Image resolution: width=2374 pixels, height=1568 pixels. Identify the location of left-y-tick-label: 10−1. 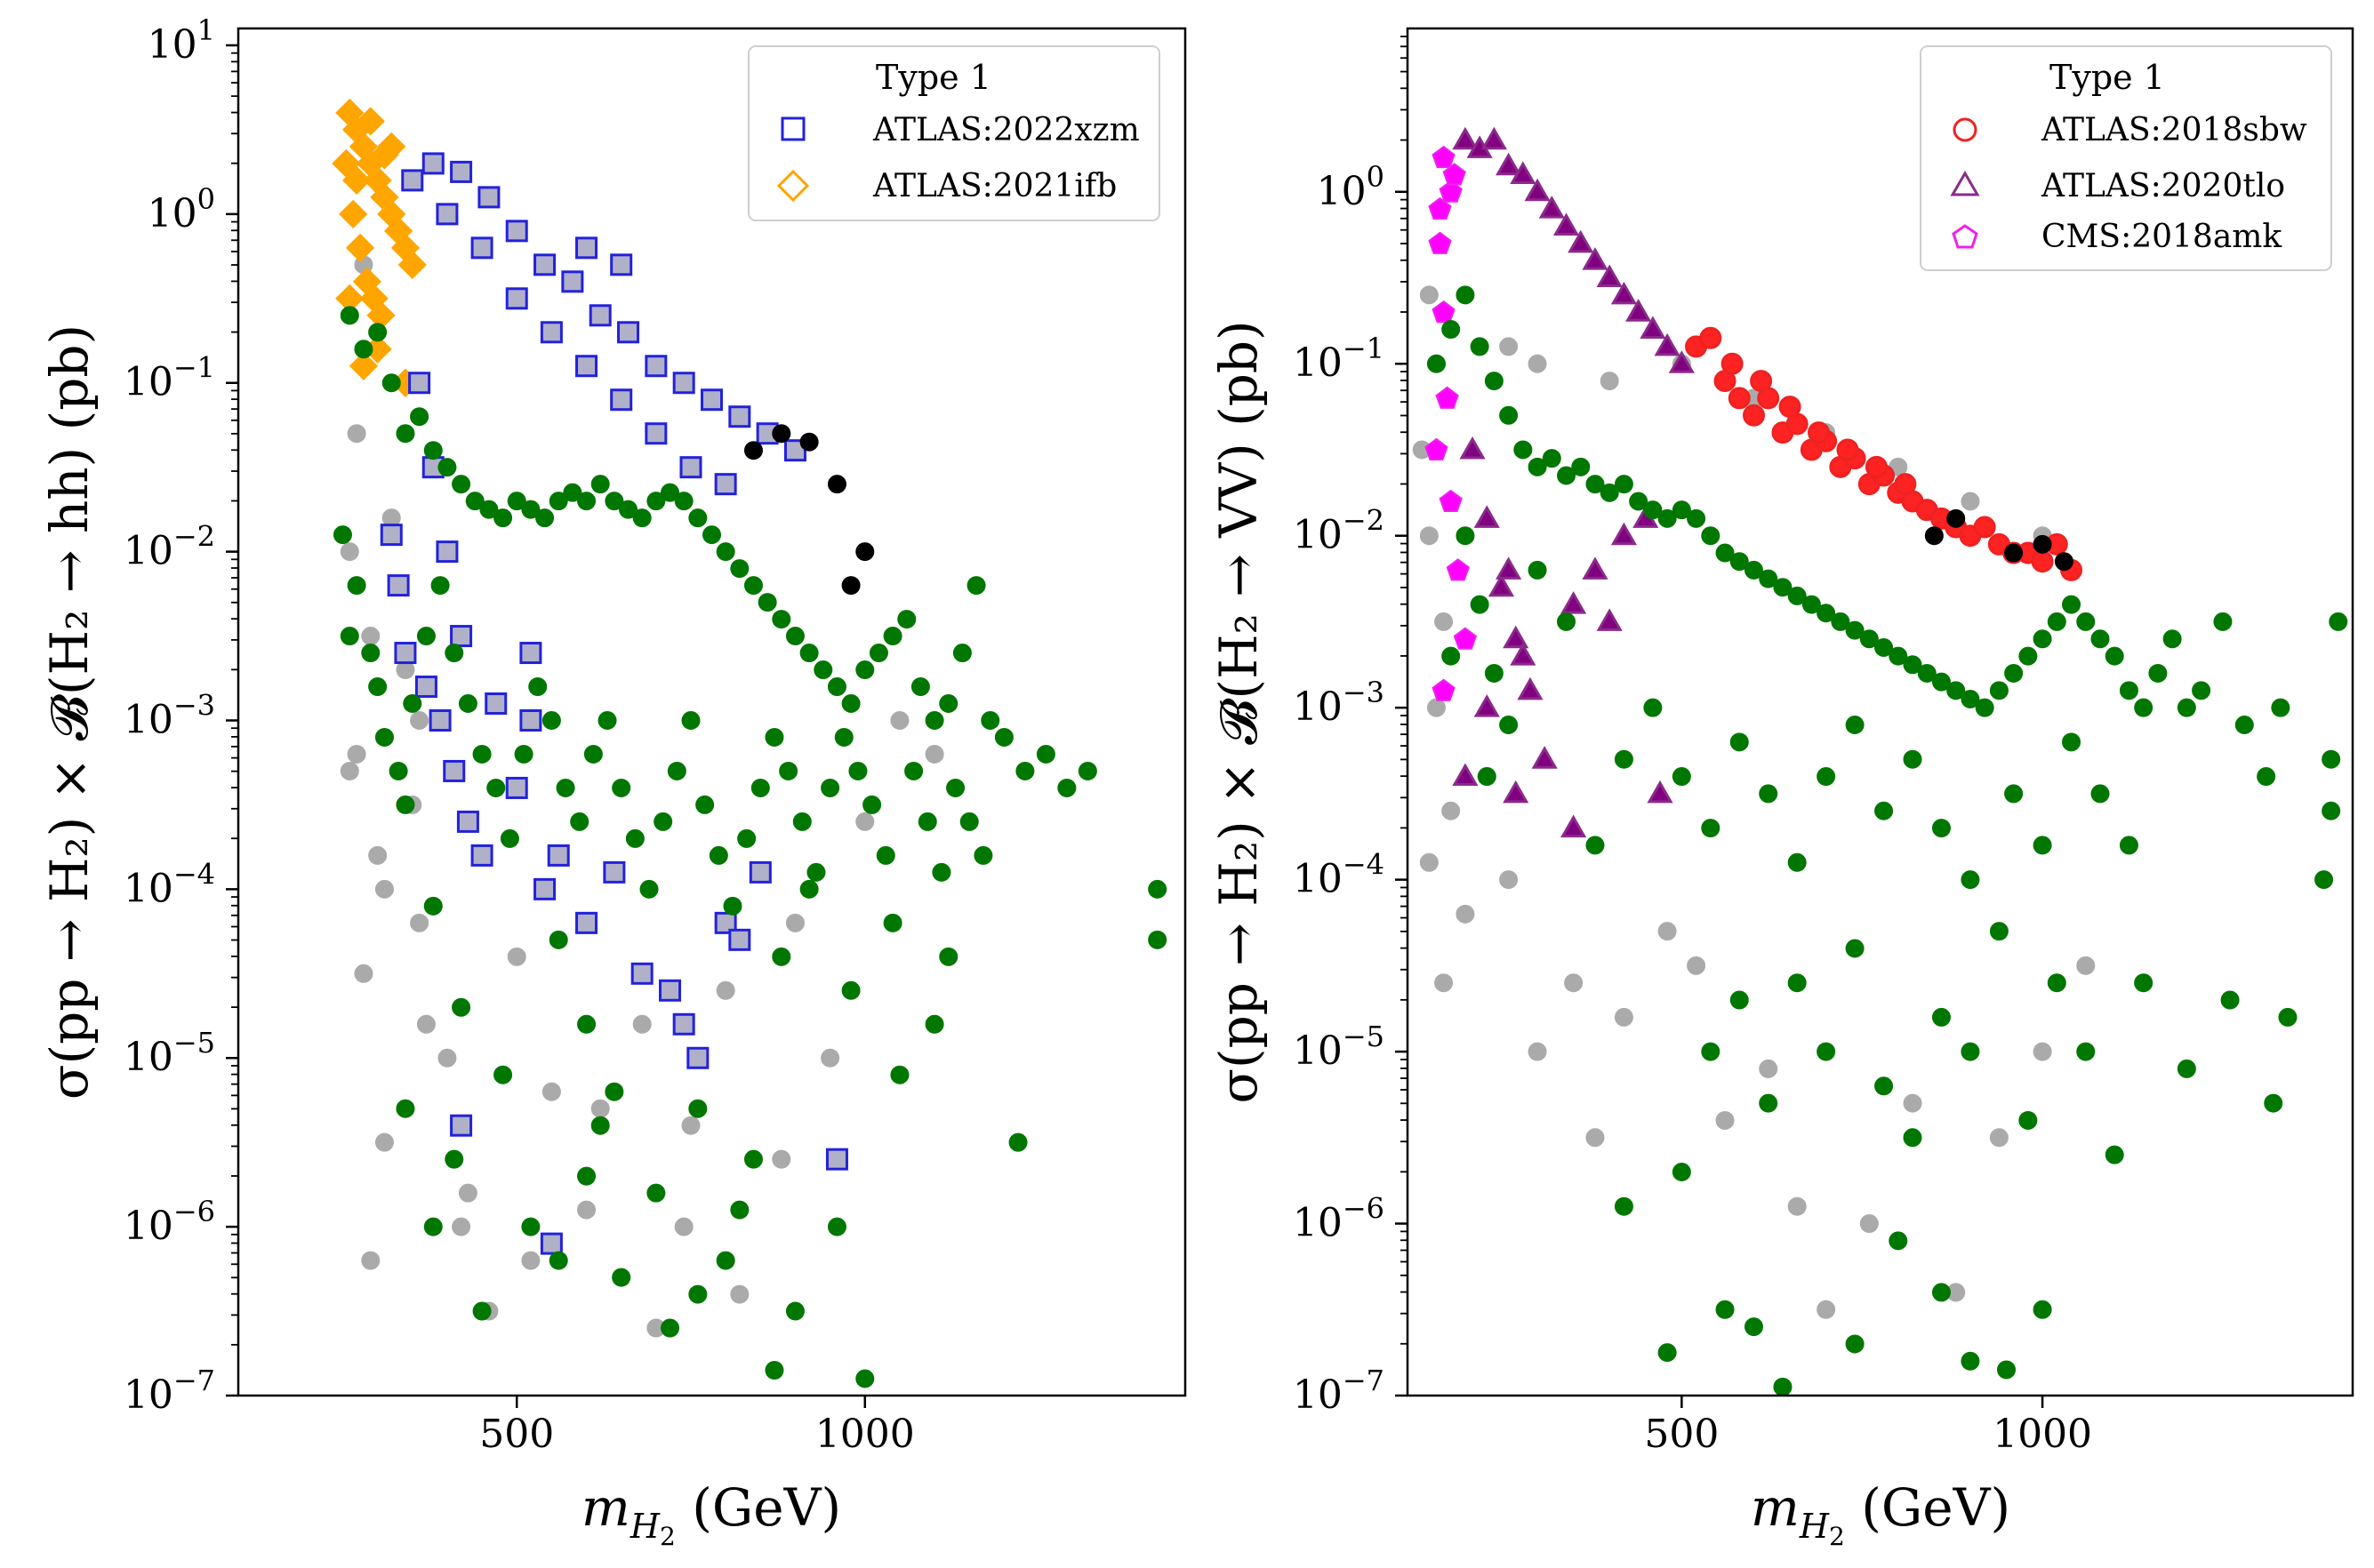
(169, 378).